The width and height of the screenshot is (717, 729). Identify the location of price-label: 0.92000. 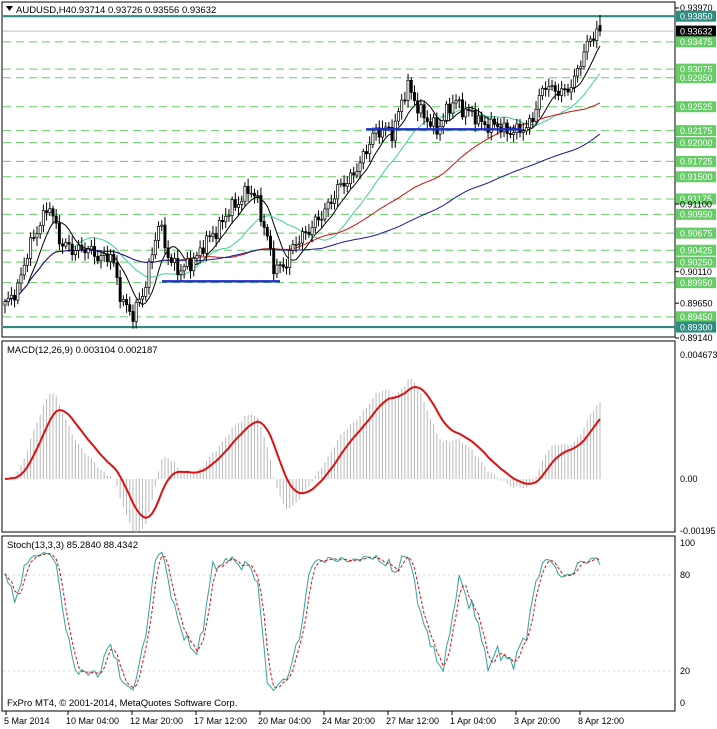
(696, 143).